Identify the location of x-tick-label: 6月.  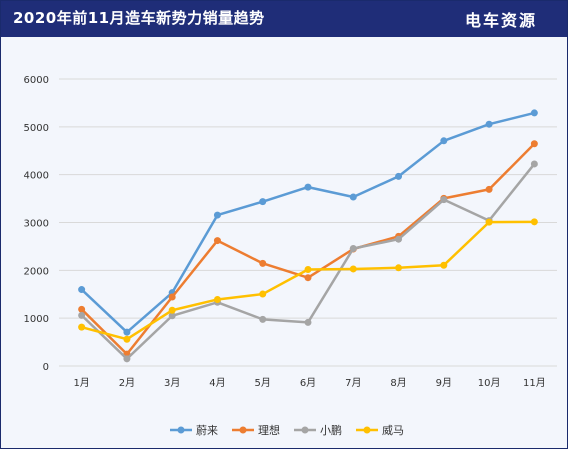
(308, 383).